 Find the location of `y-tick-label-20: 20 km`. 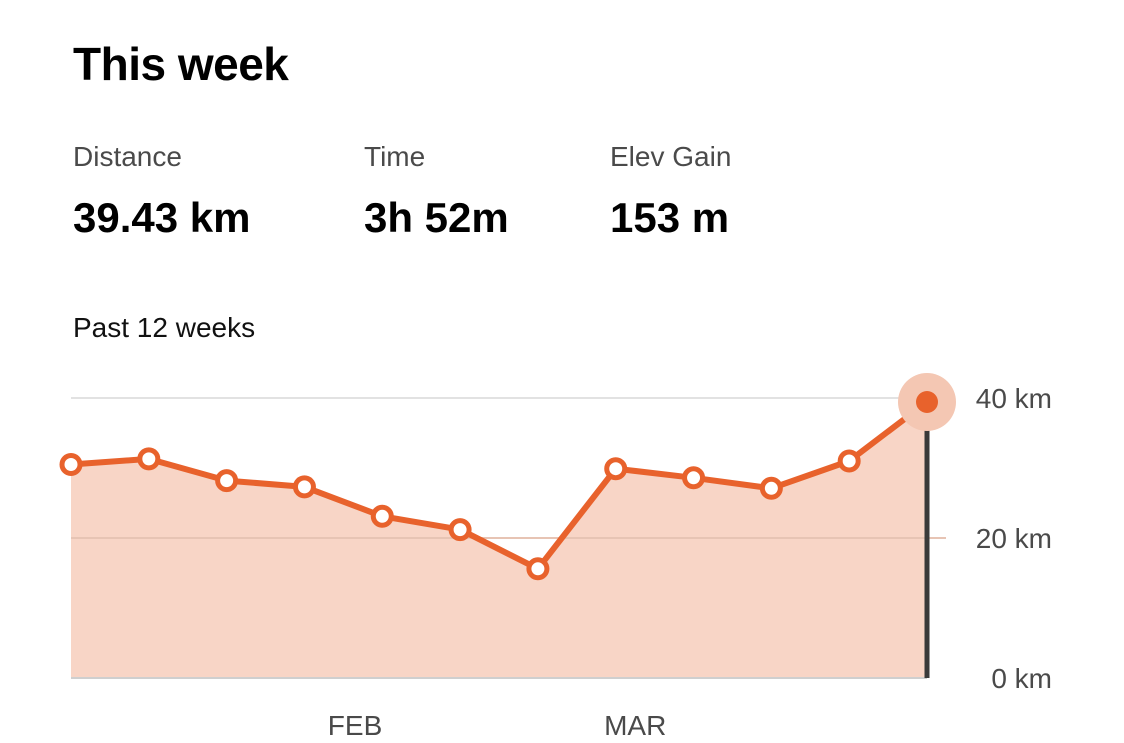

y-tick-label-20: 20 km is located at coordinates (1014, 538).